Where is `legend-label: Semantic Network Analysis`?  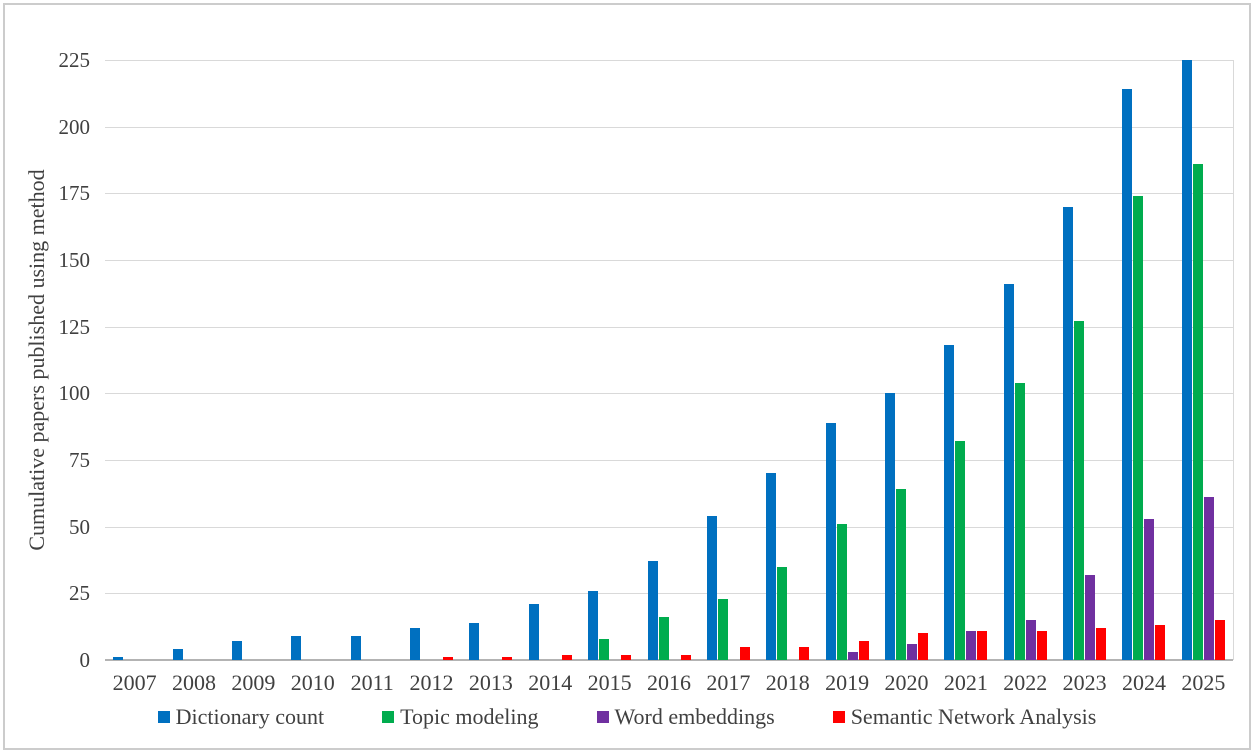 legend-label: Semantic Network Analysis is located at coordinates (973, 716).